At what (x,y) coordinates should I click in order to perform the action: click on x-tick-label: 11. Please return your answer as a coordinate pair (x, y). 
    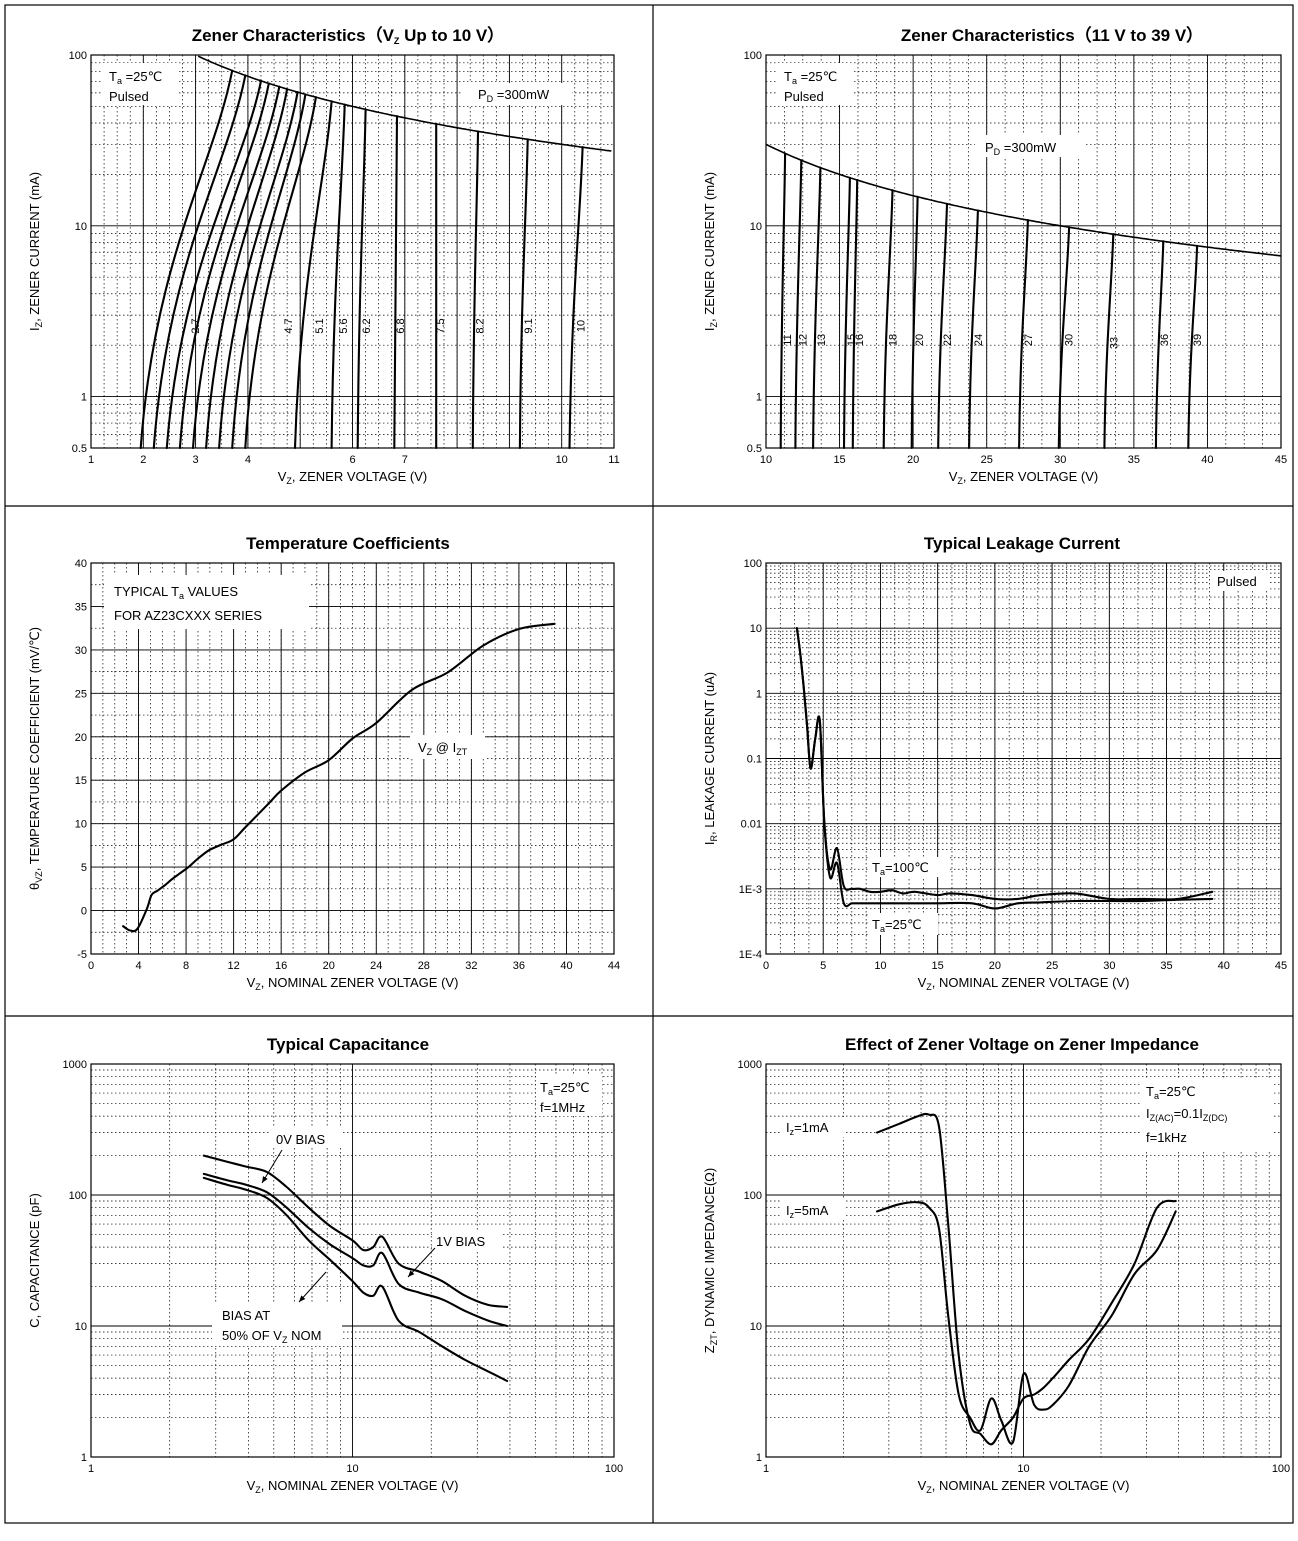
    Looking at the image, I should click on (613, 460).